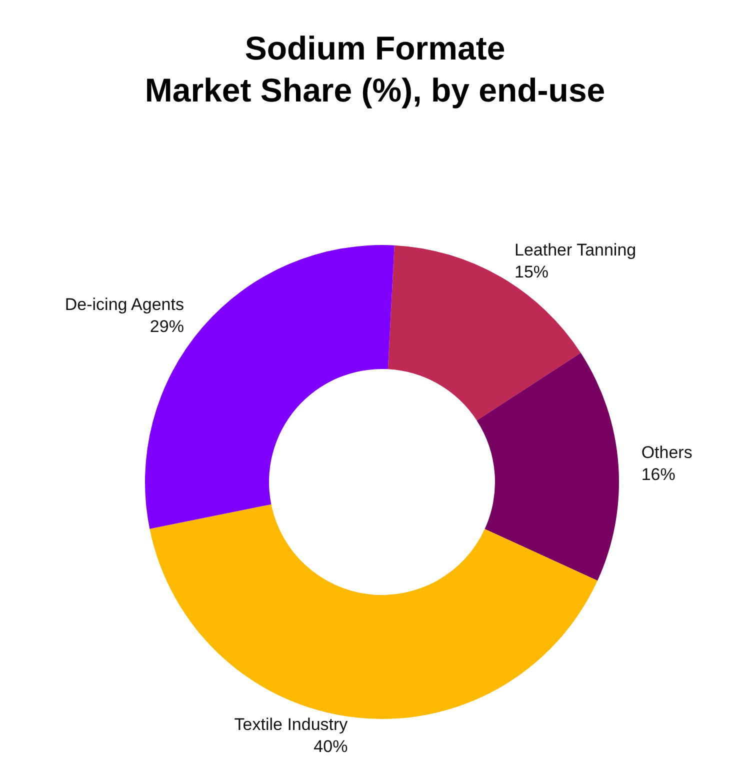 This screenshot has width=750, height=777. I want to click on data-label: 16%, so click(658, 474).